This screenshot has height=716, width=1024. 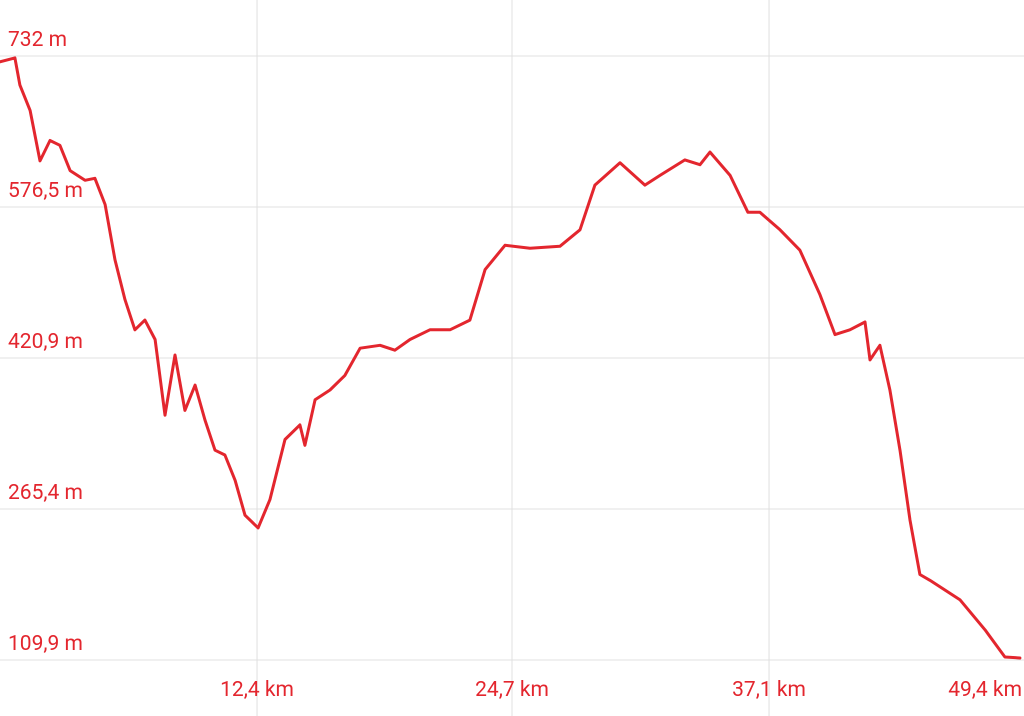 I want to click on y-tick-label: 265,4 m, so click(x=45, y=493).